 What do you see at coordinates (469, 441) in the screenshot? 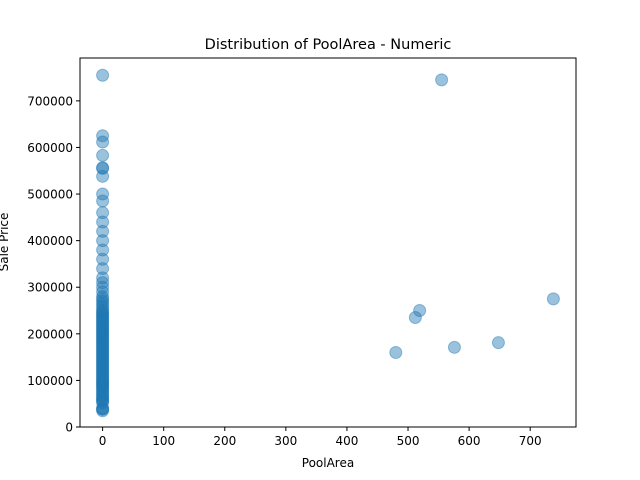
I see `x-tick-label: 600` at bounding box center [469, 441].